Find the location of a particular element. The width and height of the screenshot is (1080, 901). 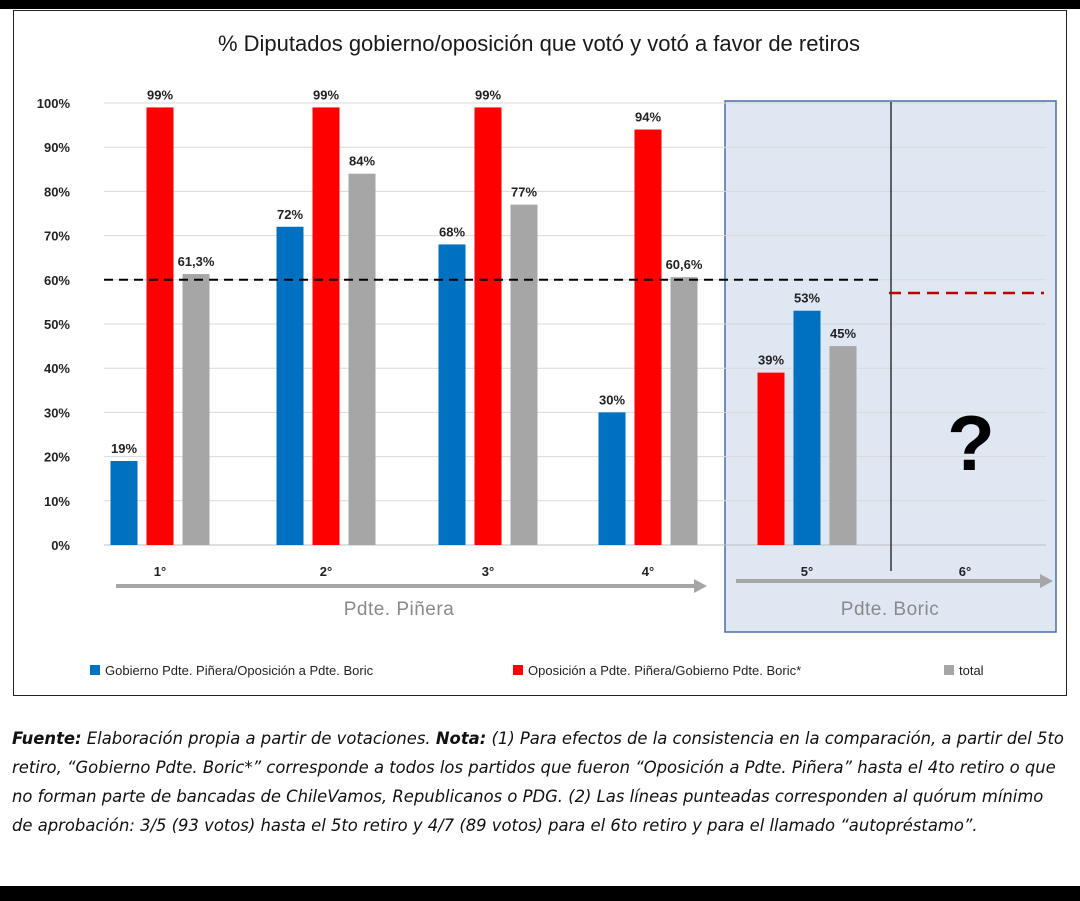

bar-value-label: 84% is located at coordinates (362, 161).